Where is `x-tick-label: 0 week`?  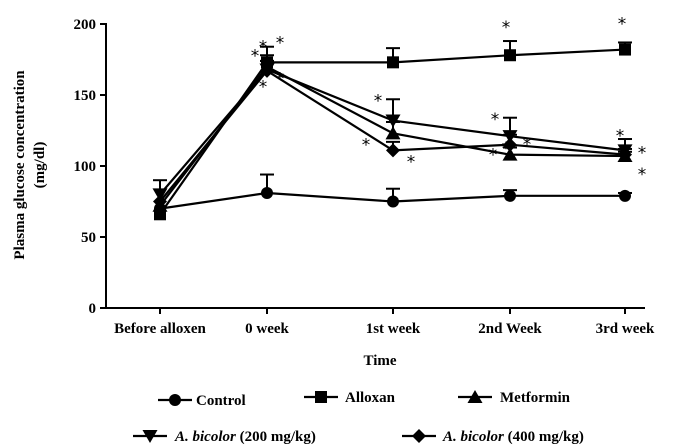
x-tick-label: 0 week is located at coordinates (267, 329).